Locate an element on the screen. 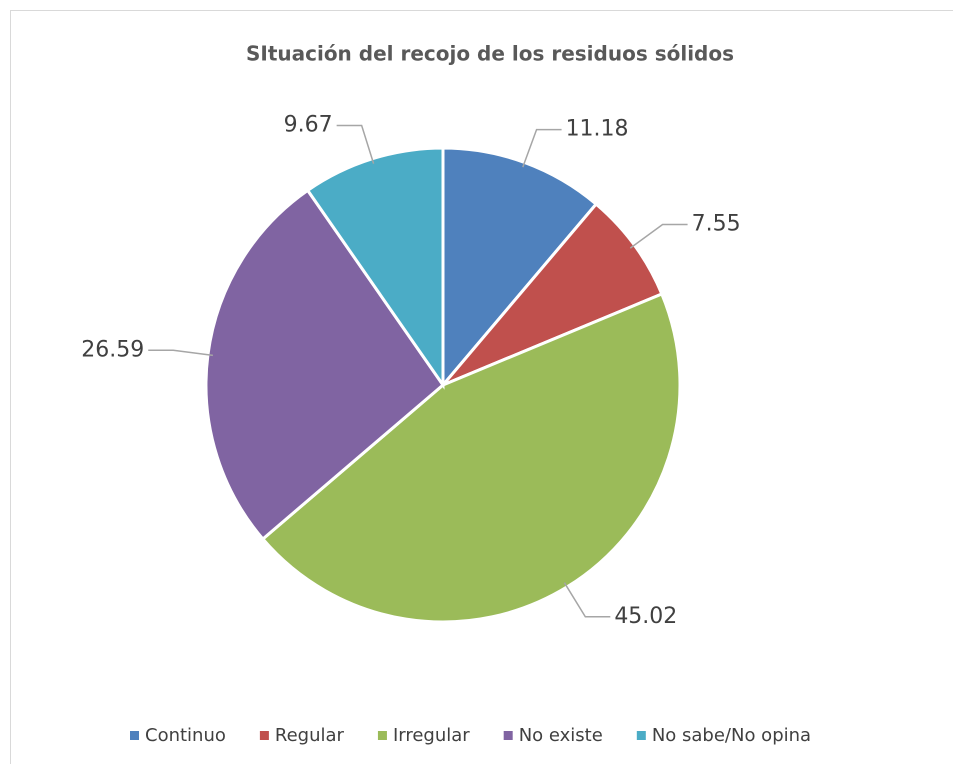 The height and width of the screenshot is (764, 953). data-label: 11.18 is located at coordinates (597, 129).